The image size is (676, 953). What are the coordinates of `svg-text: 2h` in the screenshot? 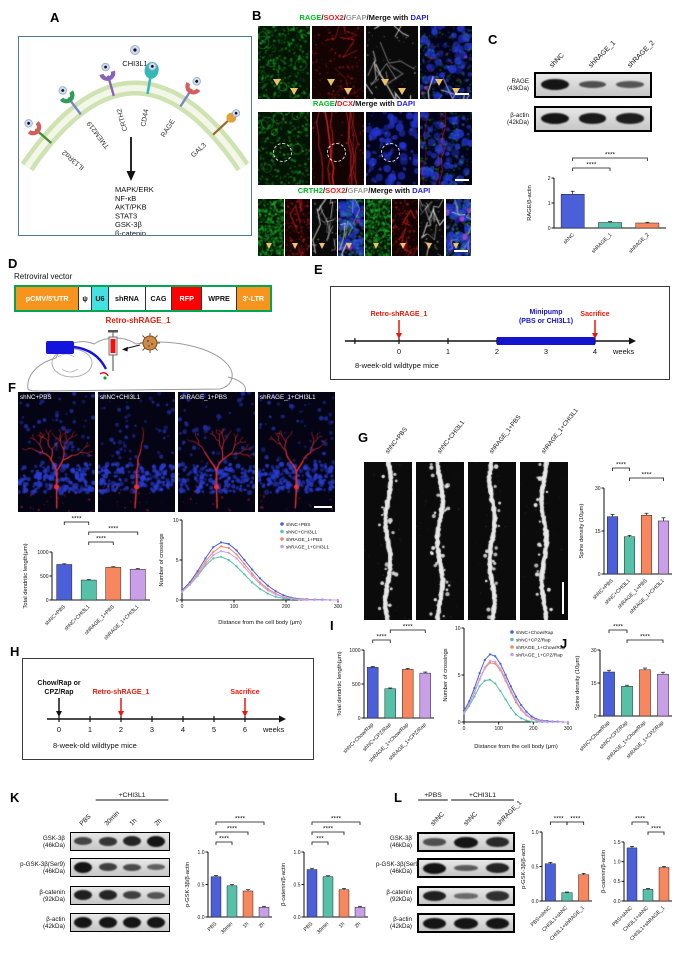 It's located at (158, 822).